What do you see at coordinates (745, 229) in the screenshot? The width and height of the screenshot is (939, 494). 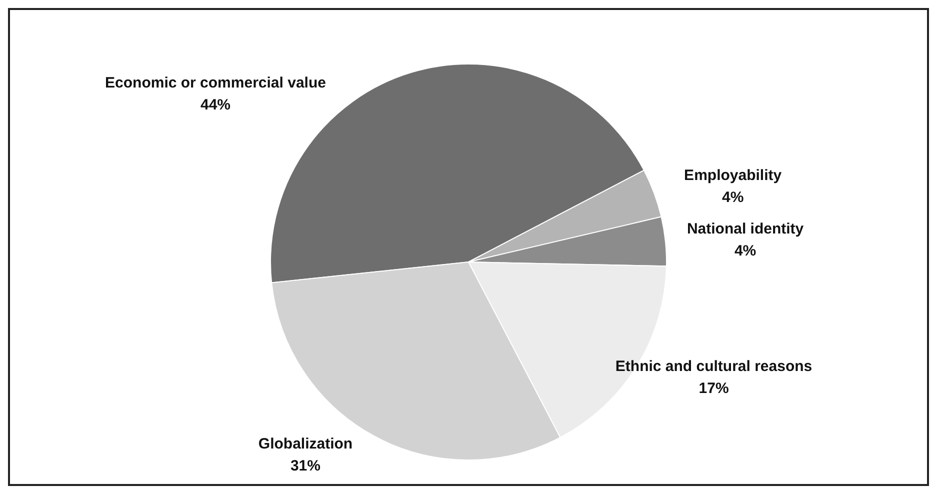 I see `slice-label: National identity` at bounding box center [745, 229].